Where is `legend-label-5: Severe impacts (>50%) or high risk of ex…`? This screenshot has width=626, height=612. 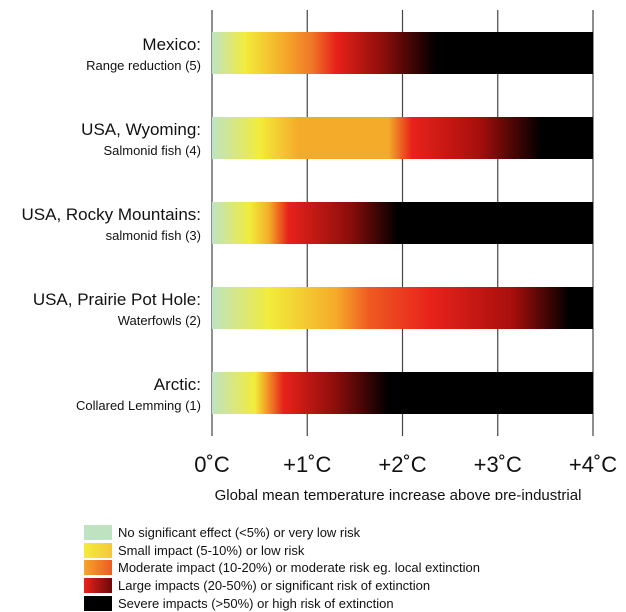
legend-label-5: Severe impacts (>50%) or high risk of ex… is located at coordinates (256, 603).